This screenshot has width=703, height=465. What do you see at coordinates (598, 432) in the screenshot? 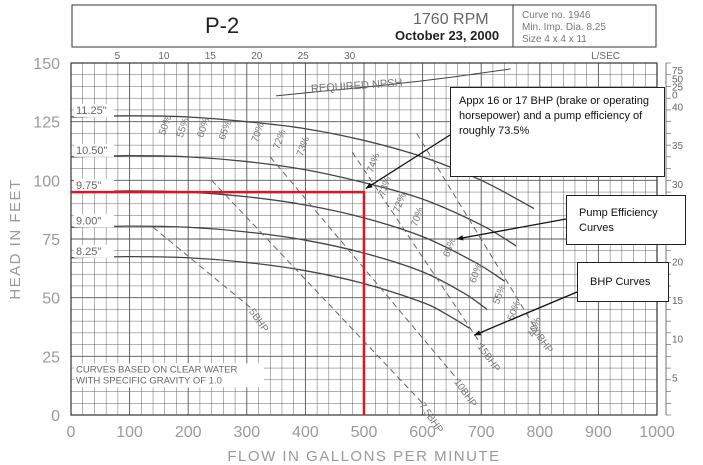
I see `x-tick-label: 900` at bounding box center [598, 432].